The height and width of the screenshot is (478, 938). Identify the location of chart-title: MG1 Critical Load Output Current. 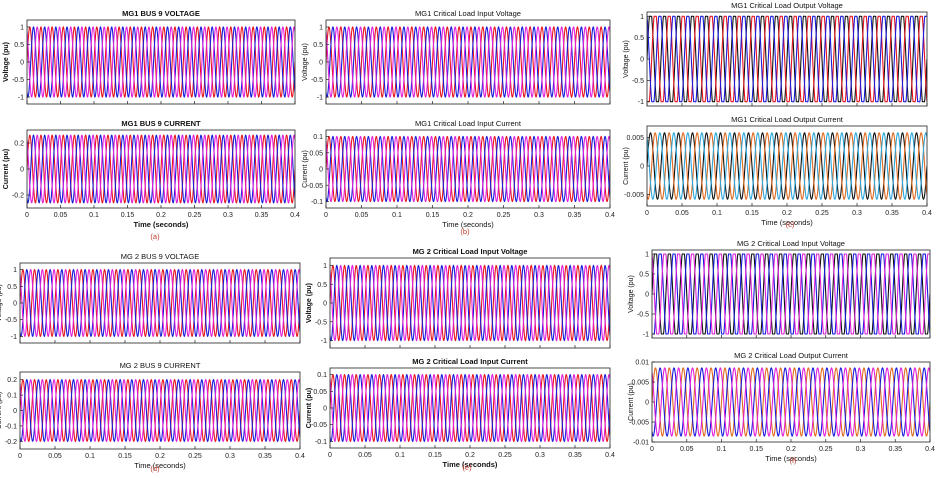
(787, 119).